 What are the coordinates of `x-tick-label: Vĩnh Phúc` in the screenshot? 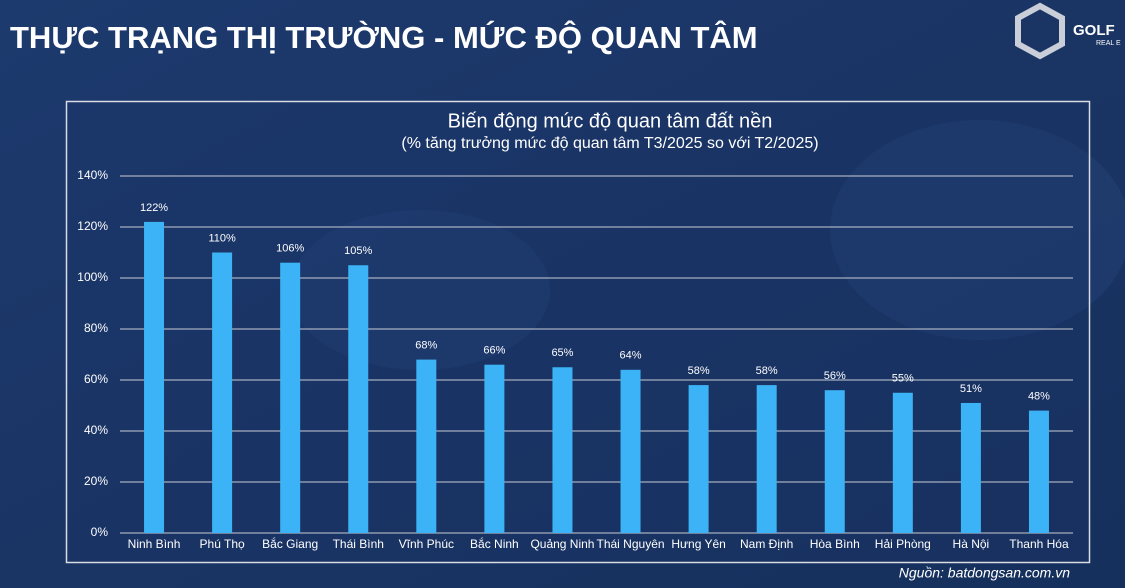 It's located at (426, 544).